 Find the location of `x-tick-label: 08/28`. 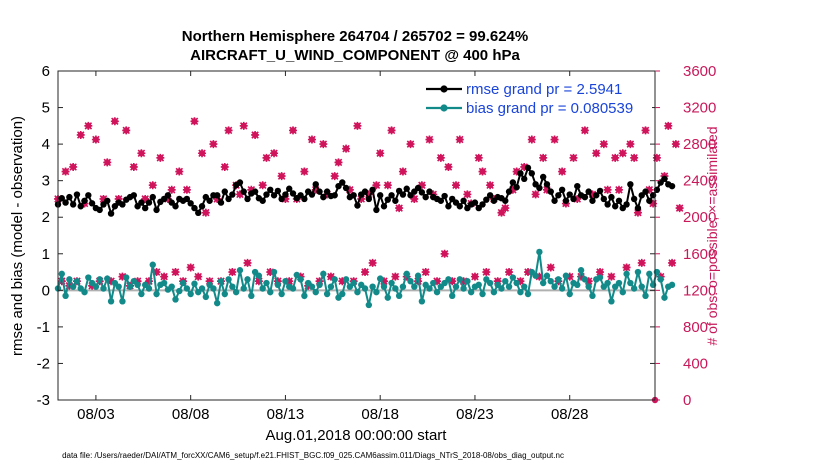

x-tick-label: 08/28 is located at coordinates (570, 414).